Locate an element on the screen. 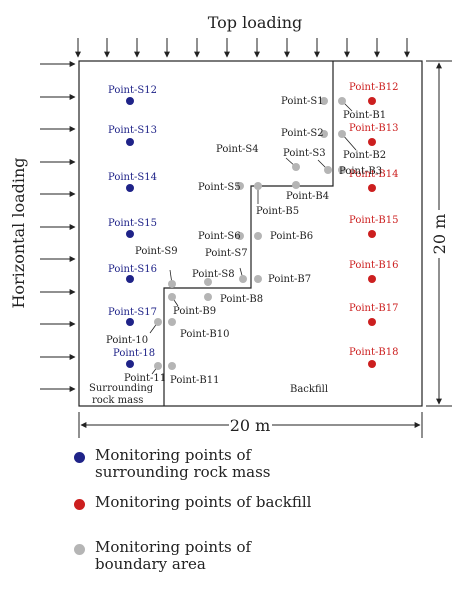 The height and width of the screenshot is (594, 474). legend-dot-rock is located at coordinates (79, 457).